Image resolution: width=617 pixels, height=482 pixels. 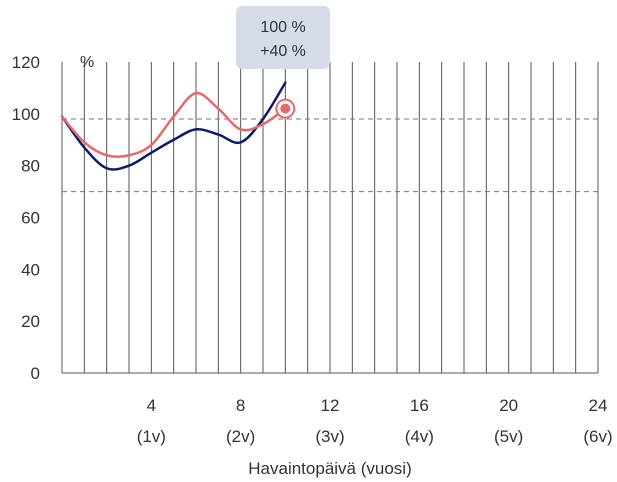 I want to click on x-tick-sublabel: (6v), so click(x=597, y=436).